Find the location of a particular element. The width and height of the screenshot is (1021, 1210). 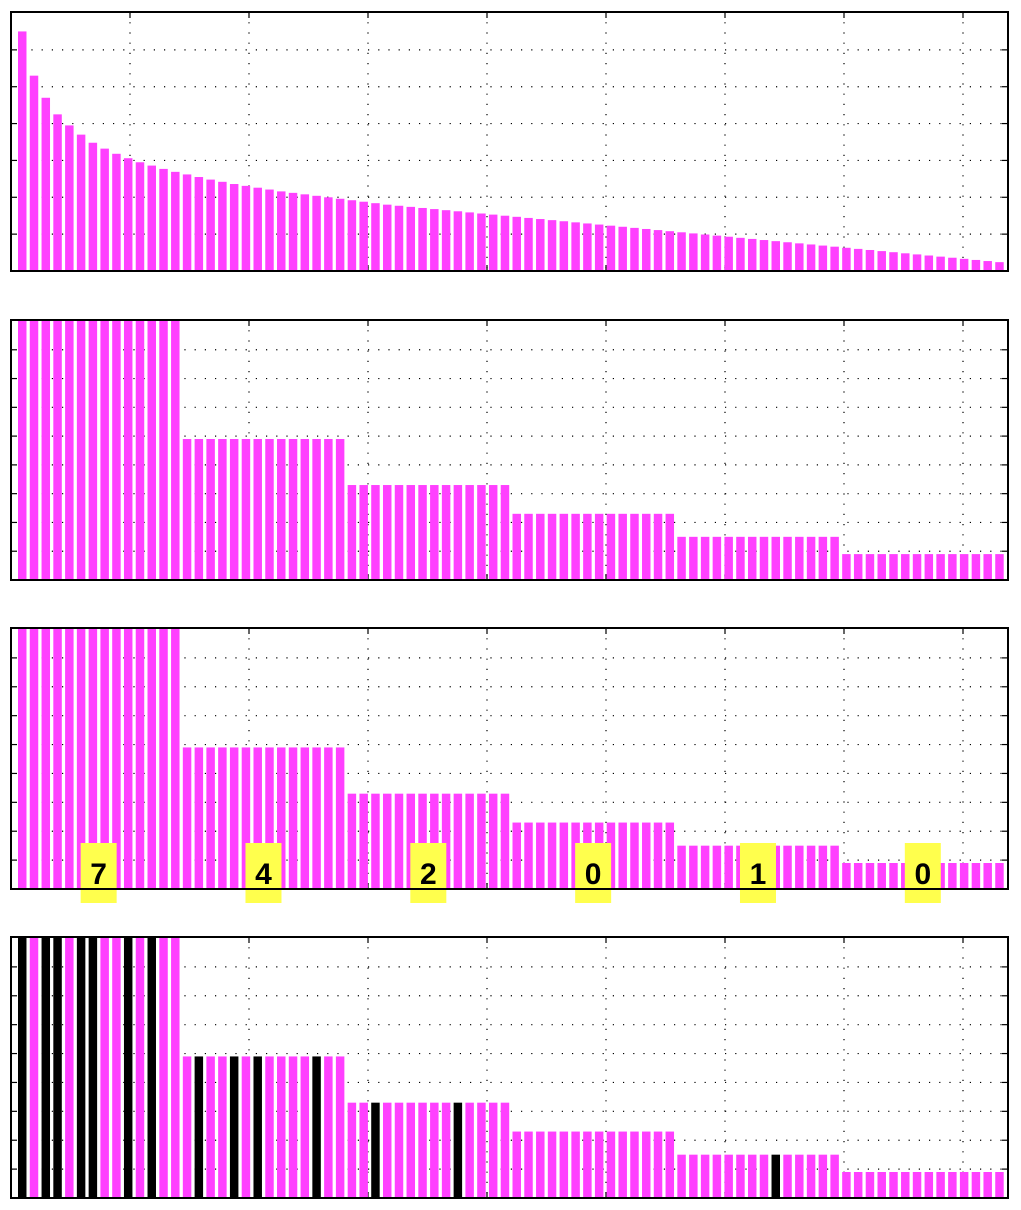

annotation-text: 1 is located at coordinates (758, 874).